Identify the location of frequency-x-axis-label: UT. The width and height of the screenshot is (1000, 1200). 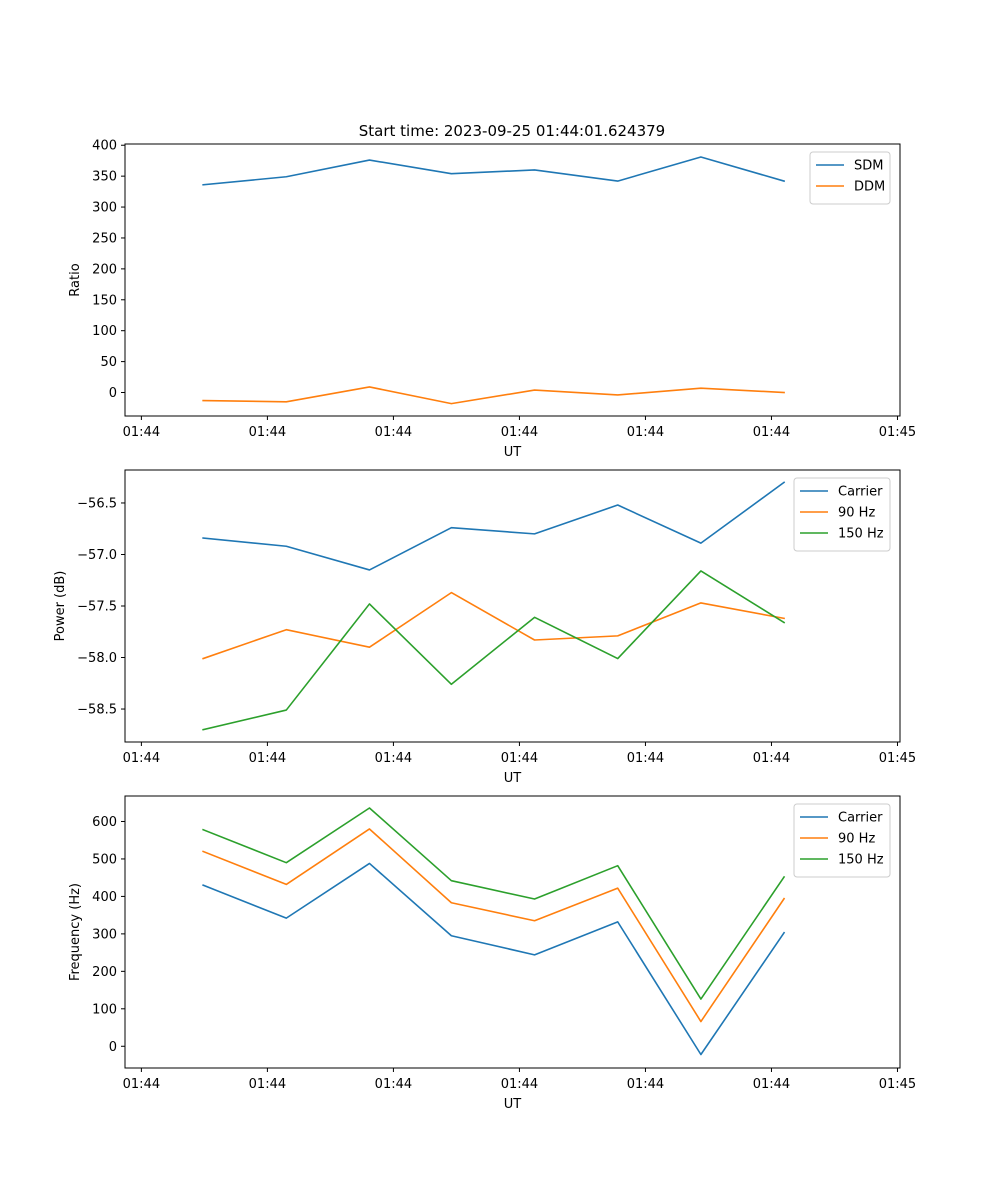
(513, 1104).